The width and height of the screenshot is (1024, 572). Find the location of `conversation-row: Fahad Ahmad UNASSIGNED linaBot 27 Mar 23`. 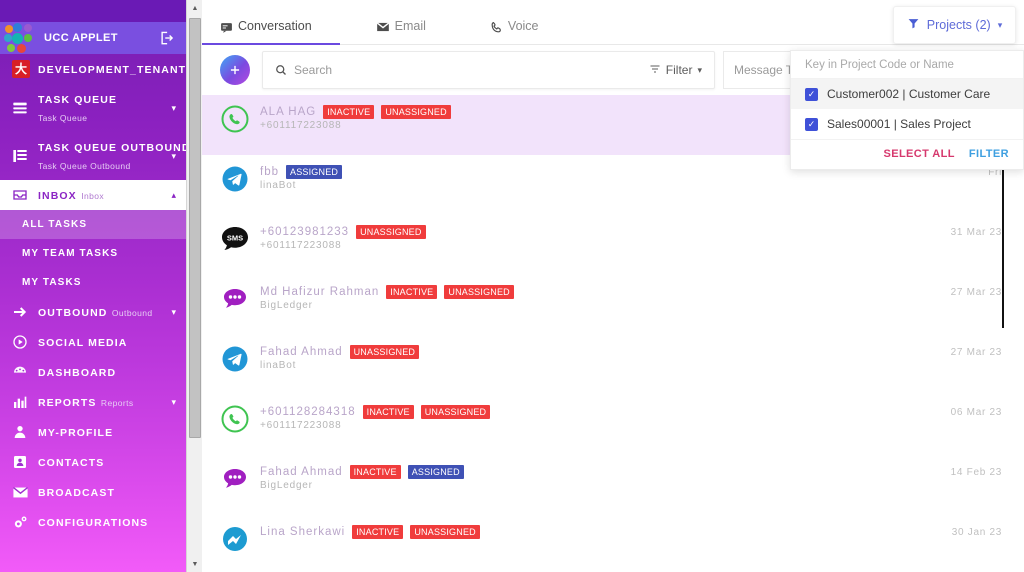

conversation-row: Fahad Ahmad UNASSIGNED linaBot 27 Mar 23 is located at coordinates (613, 365).